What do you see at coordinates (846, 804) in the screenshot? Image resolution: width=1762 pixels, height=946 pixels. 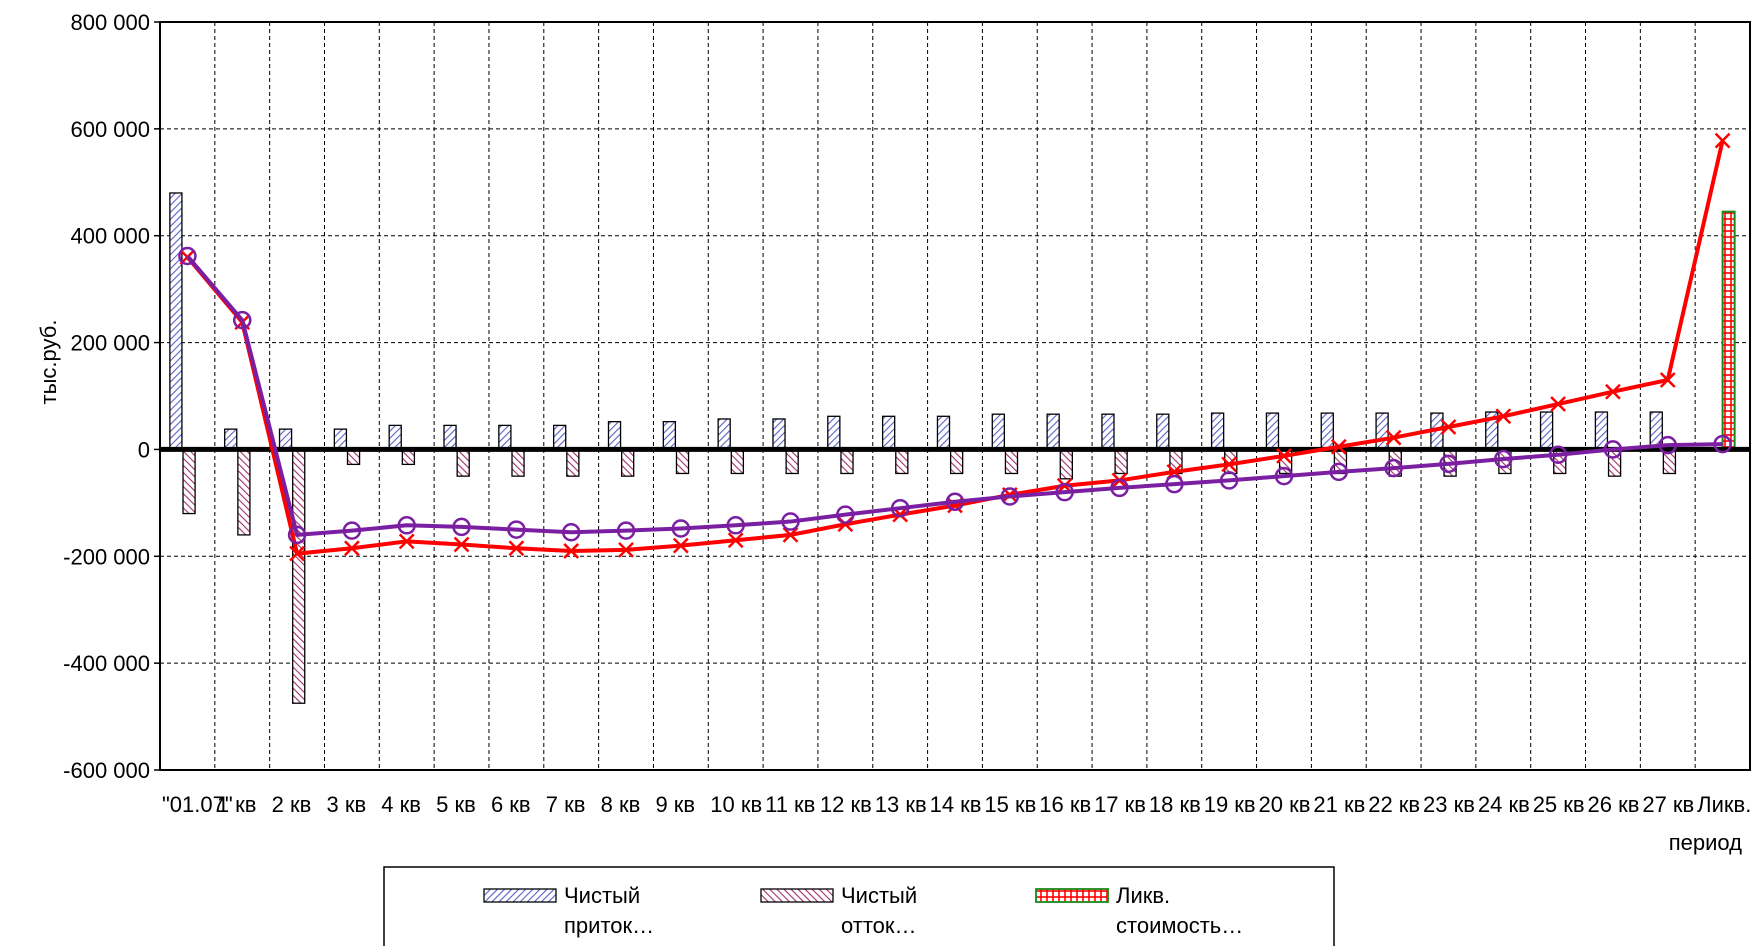 I see `x-tick-label: 12 кв` at bounding box center [846, 804].